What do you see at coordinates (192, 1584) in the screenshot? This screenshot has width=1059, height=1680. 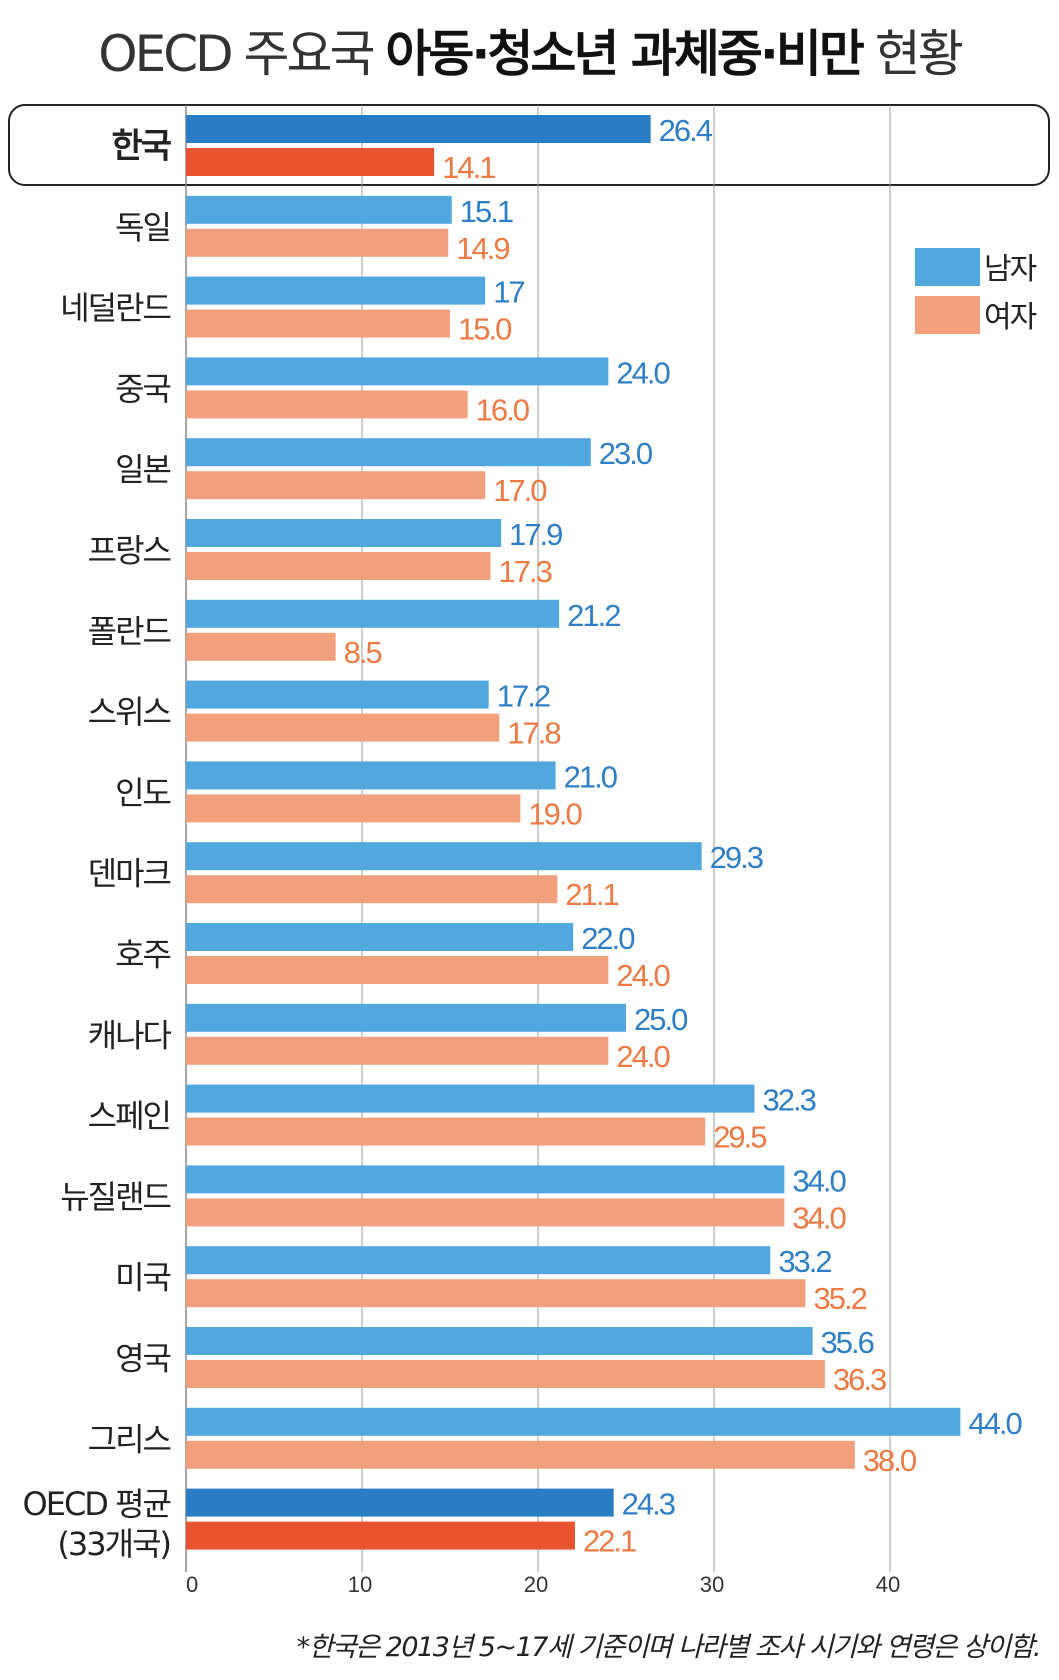 I see `x-tick-label: 0` at bounding box center [192, 1584].